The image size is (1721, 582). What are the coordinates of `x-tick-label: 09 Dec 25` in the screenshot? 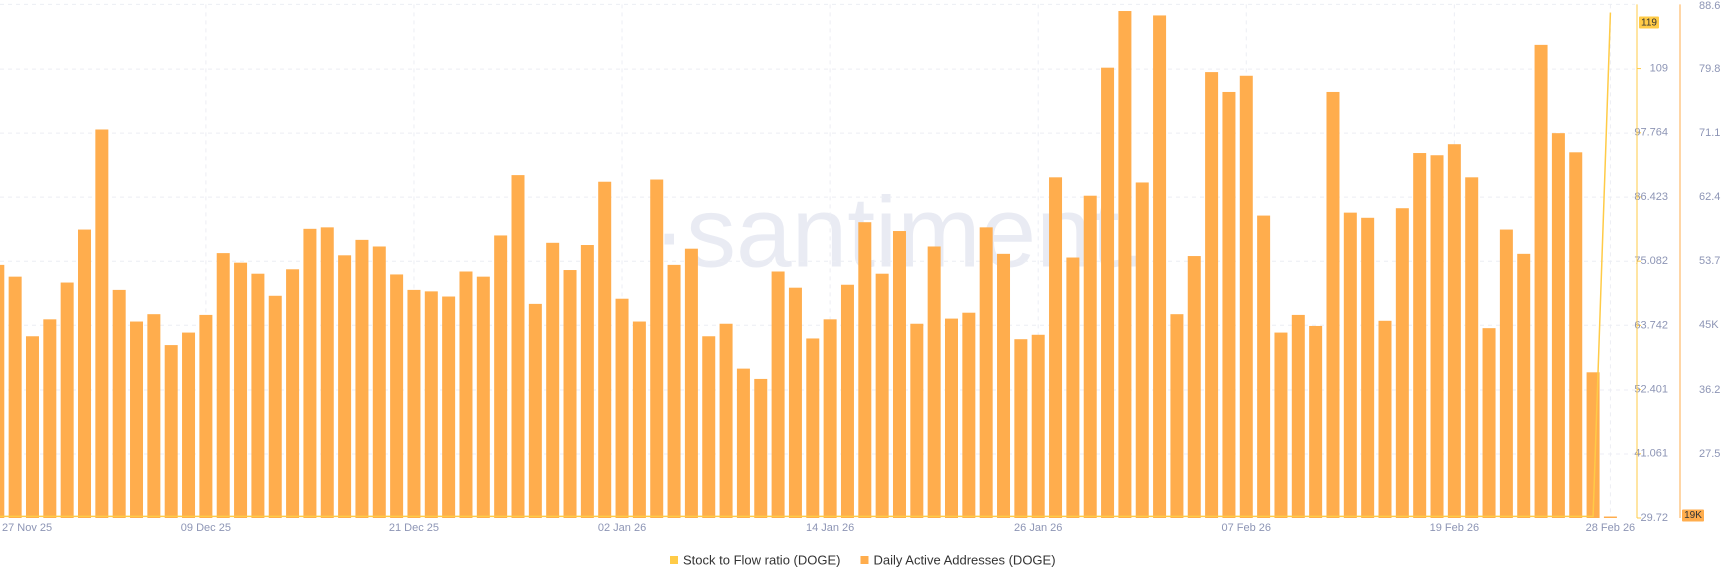 It's located at (206, 528).